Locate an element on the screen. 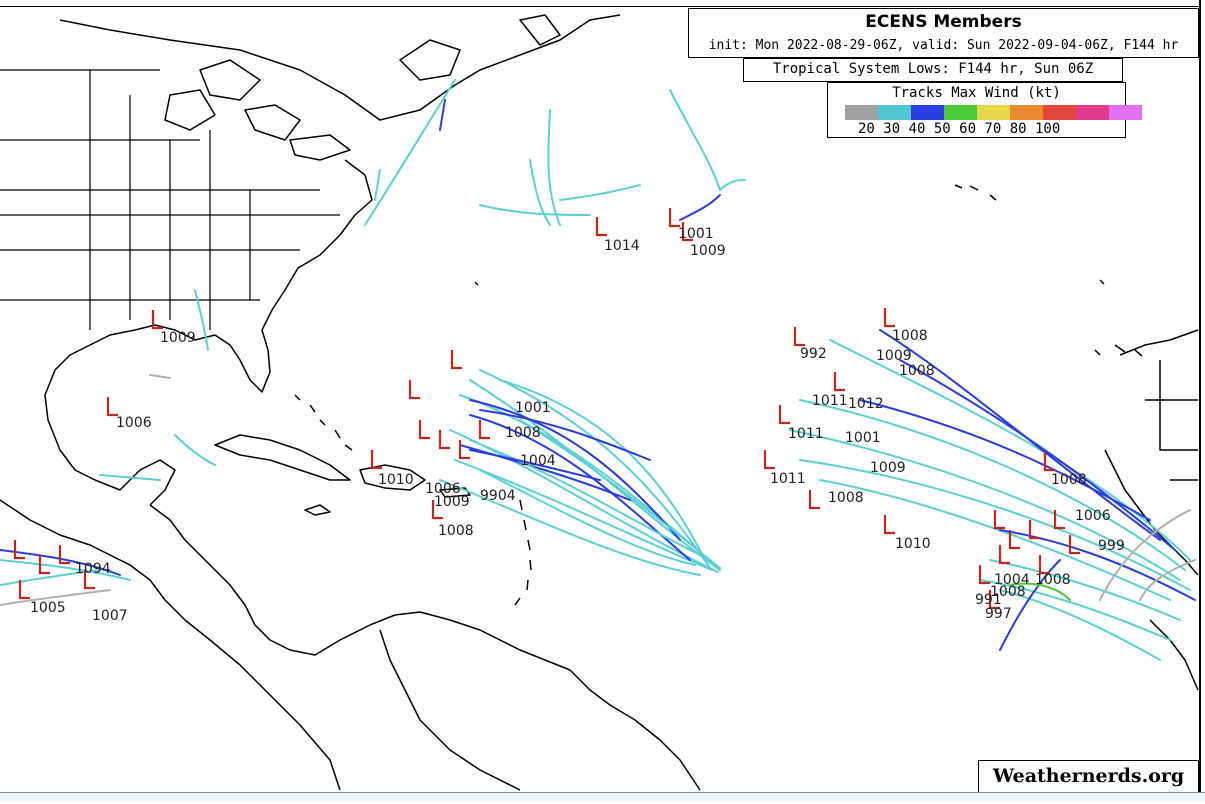  pressure-label: 9904 is located at coordinates (498, 496).